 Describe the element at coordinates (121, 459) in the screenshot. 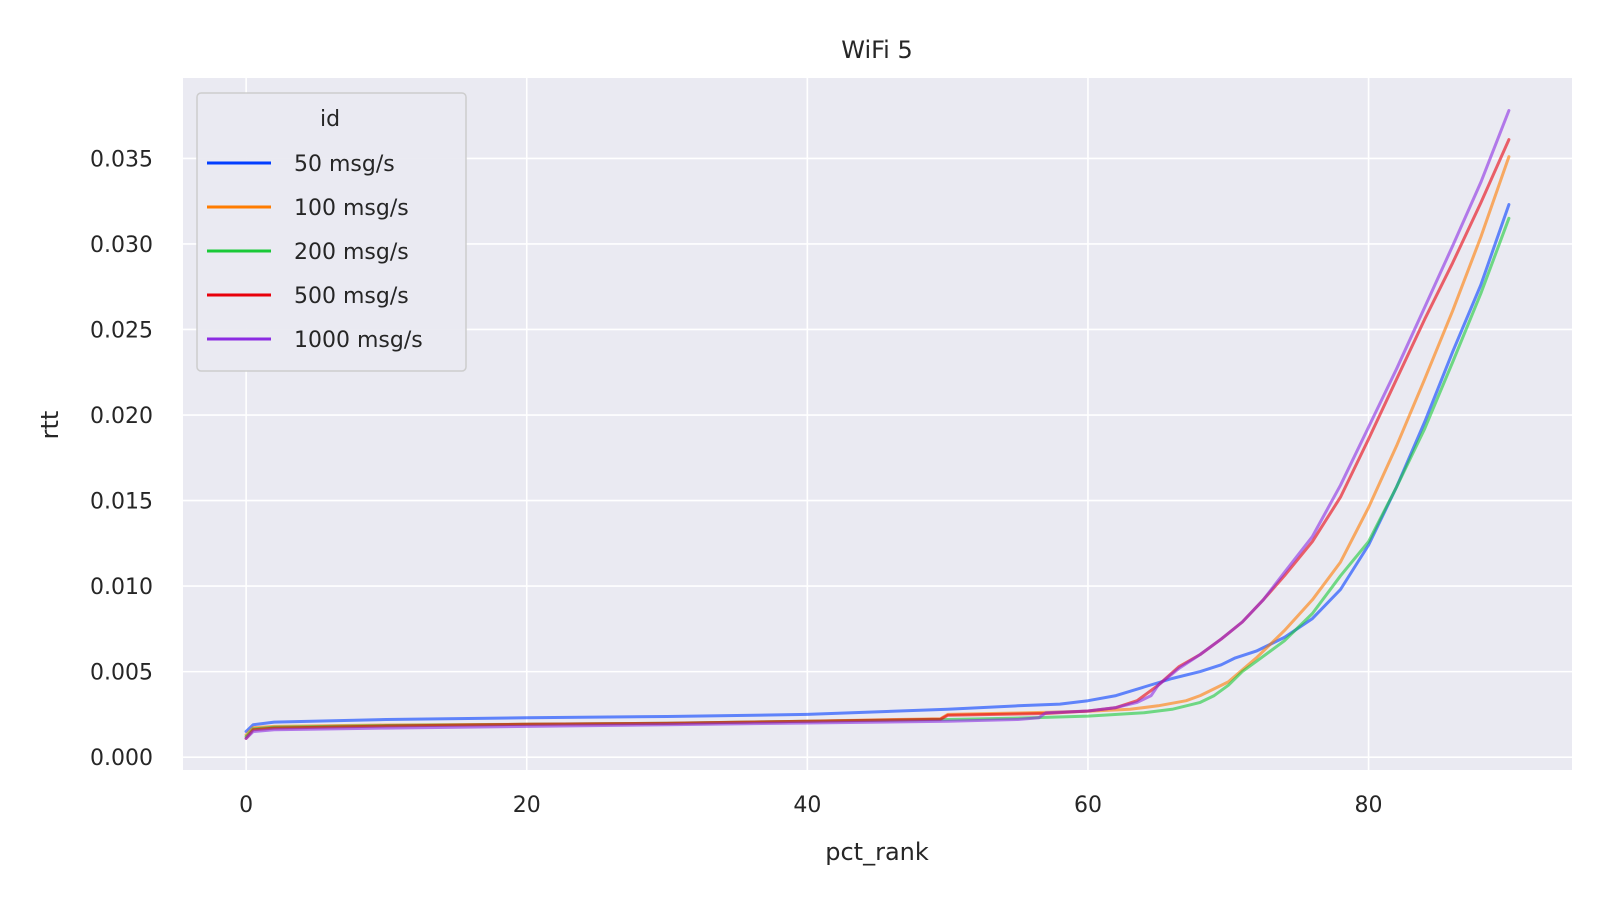

I see `y-tick-labels: 0.000 0.005 0.010 0.015 0.020 0.025 0.030 0.035` at that location.